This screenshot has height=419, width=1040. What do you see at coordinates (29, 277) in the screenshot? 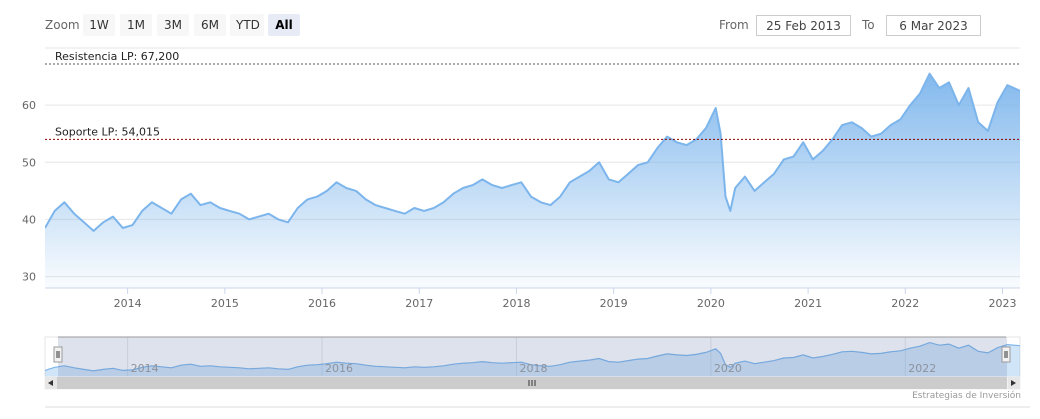
I see `y-tick-label: 30` at bounding box center [29, 277].